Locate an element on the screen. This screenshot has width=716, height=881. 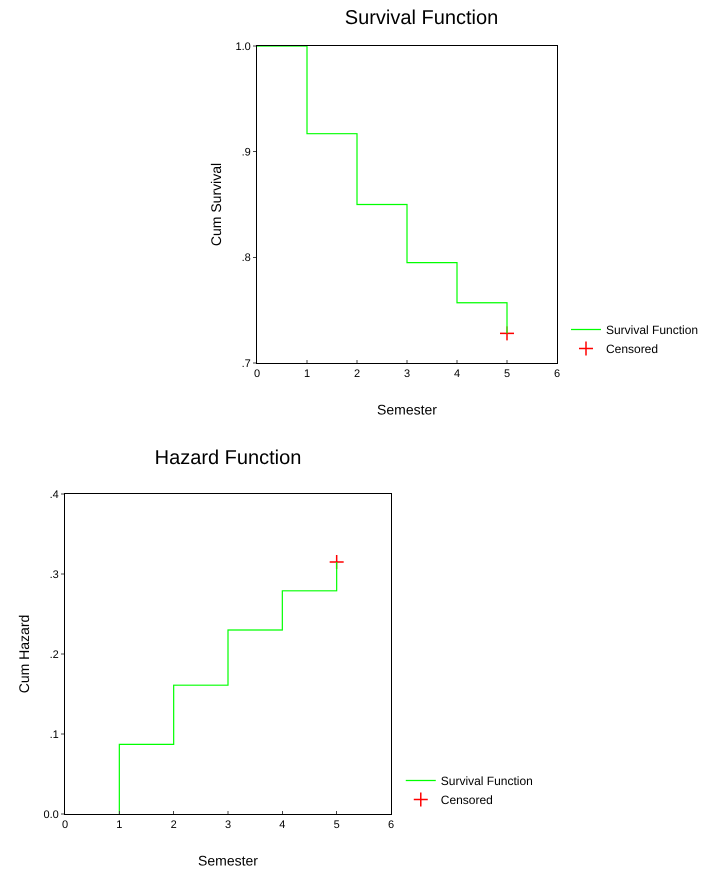
y-tick-label: .8 is located at coordinates (246, 258).